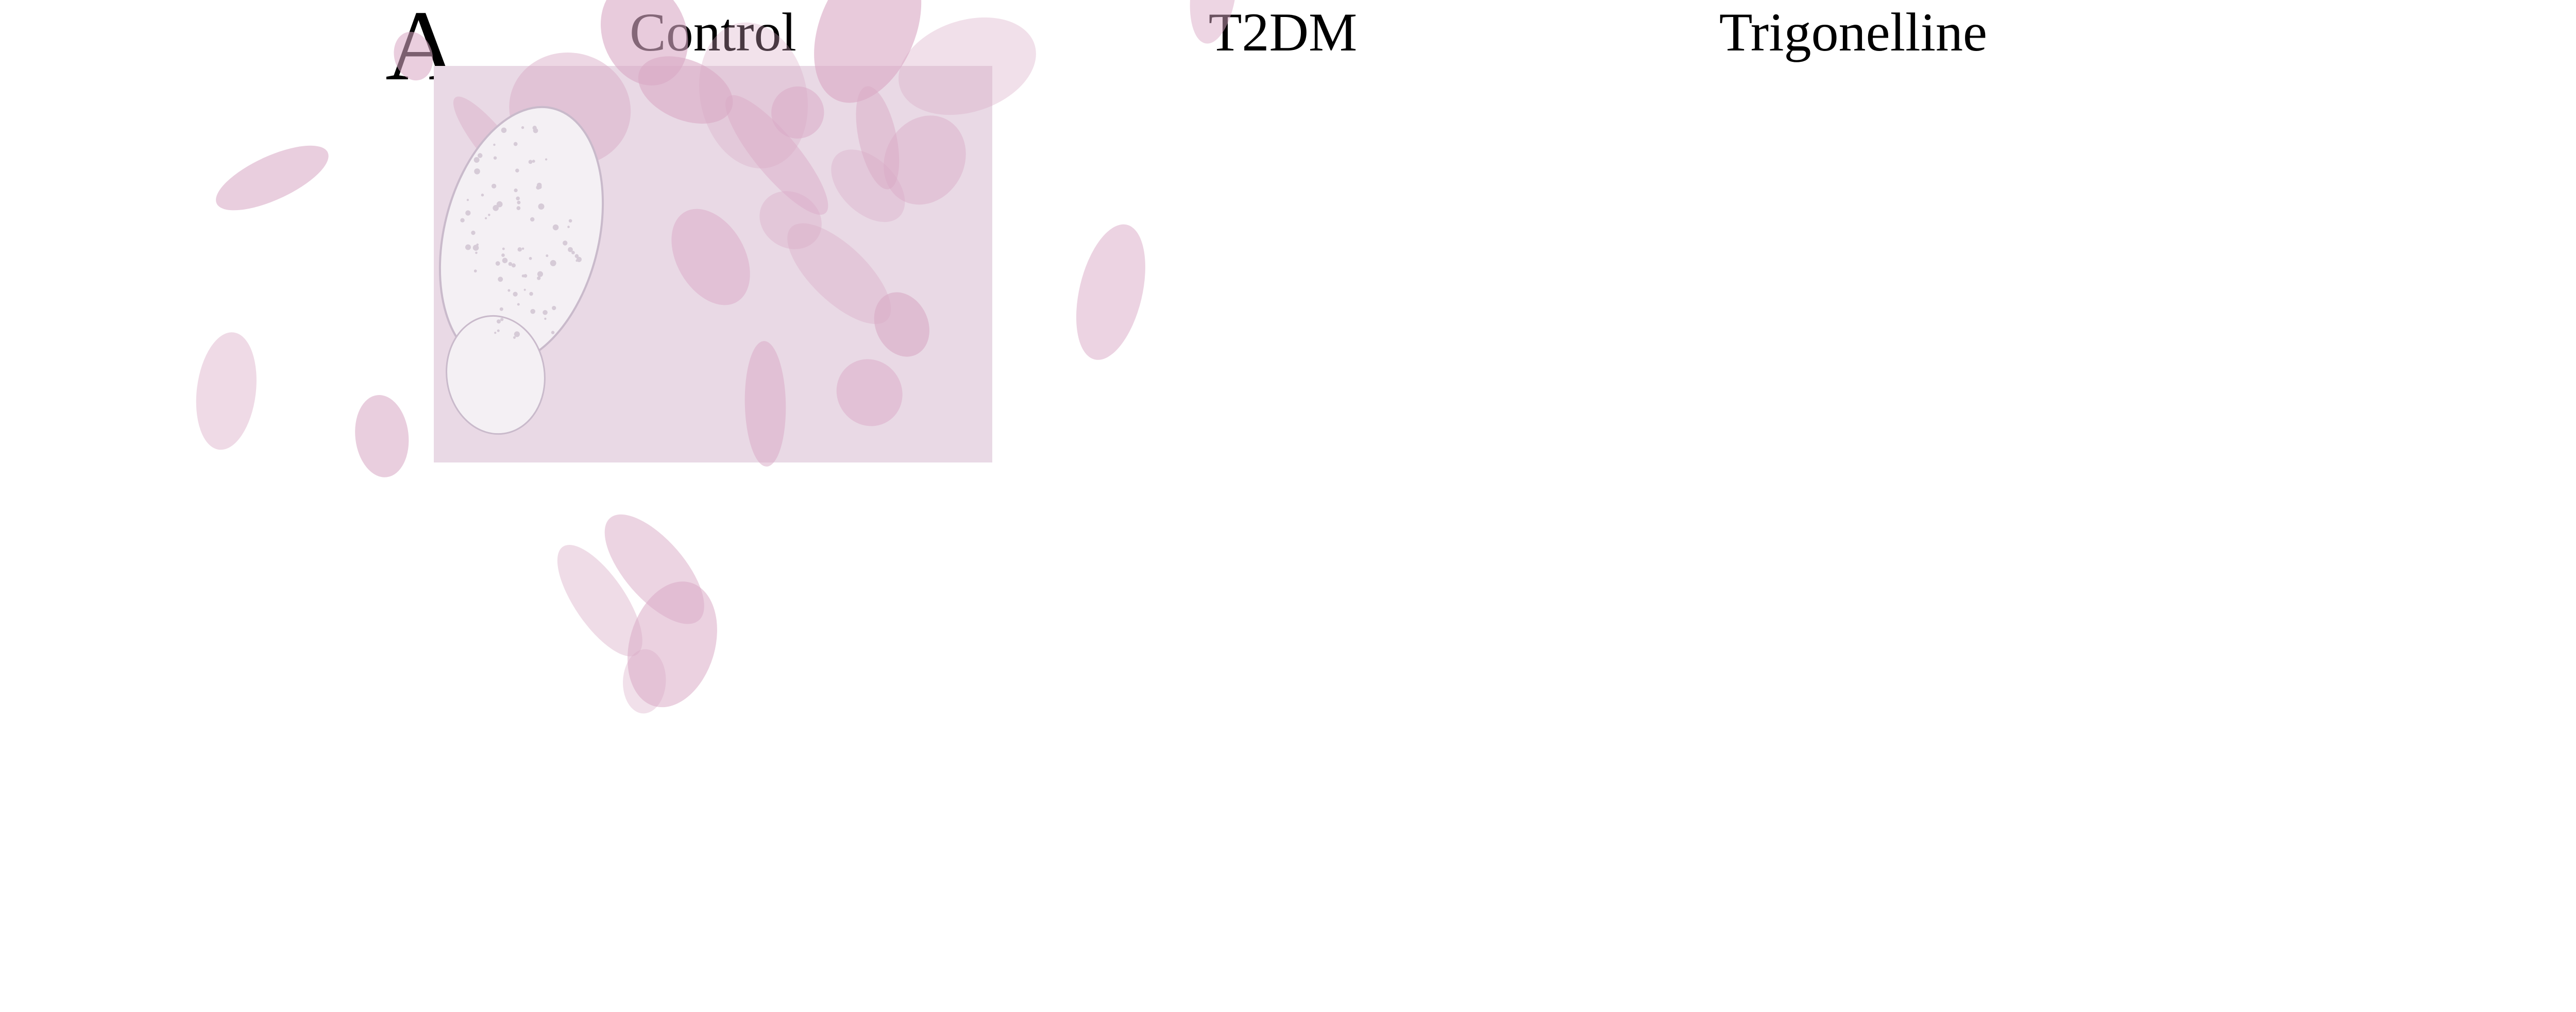 This screenshot has height=1012, width=2576. Describe the element at coordinates (1283, 264) in the screenshot. I see `histology-image-t2dm` at that location.